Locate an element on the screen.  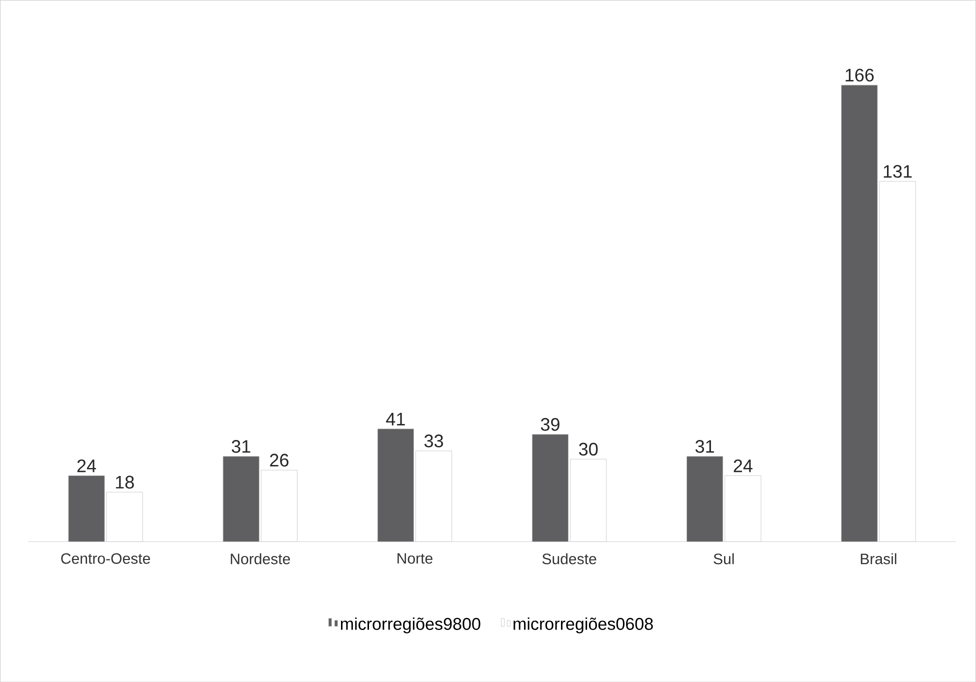
data-label: 39 is located at coordinates (550, 424).